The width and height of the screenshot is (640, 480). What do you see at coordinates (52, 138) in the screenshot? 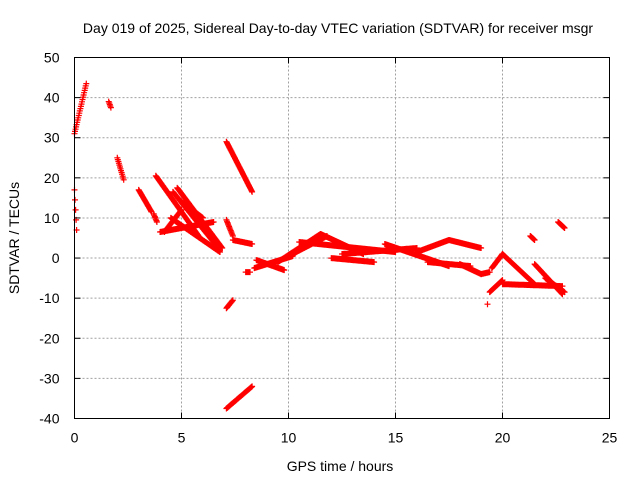
I see `y-tick-label: 30` at bounding box center [52, 138].